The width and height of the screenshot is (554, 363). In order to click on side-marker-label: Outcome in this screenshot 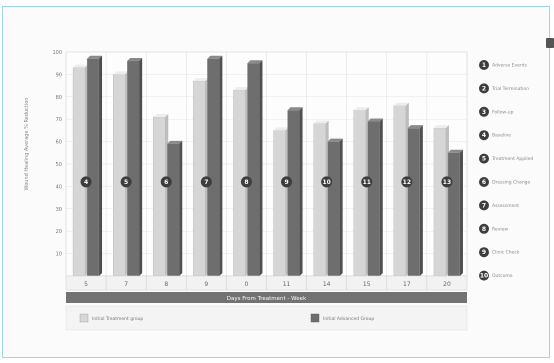, I will do `click(502, 276)`.